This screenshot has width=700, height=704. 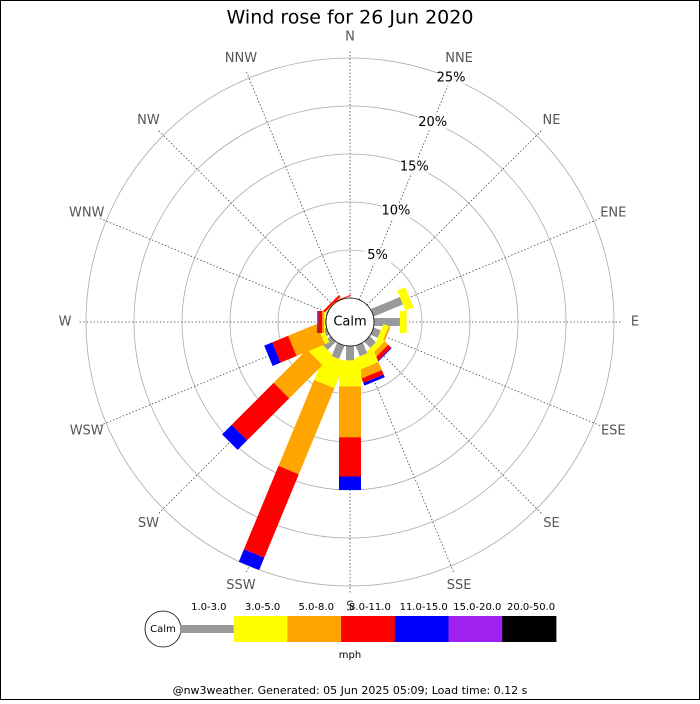 I want to click on legend-label: 20.0-50.0, so click(x=531, y=607).